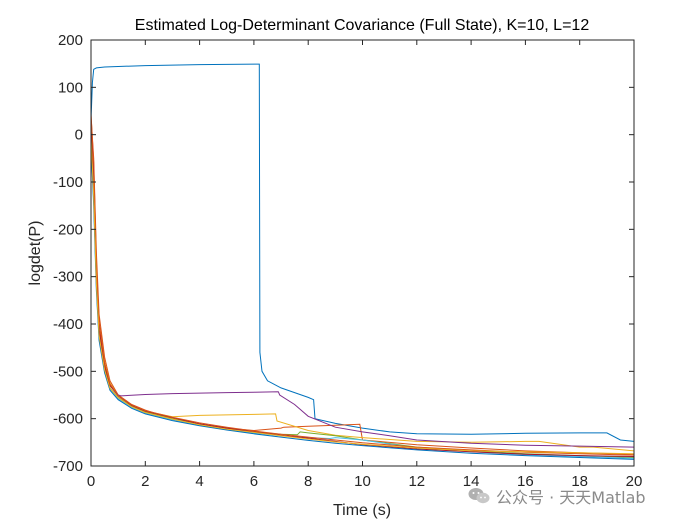 This screenshot has height=525, width=700. What do you see at coordinates (68, 466) in the screenshot?
I see `y-tick-label: -700` at bounding box center [68, 466].